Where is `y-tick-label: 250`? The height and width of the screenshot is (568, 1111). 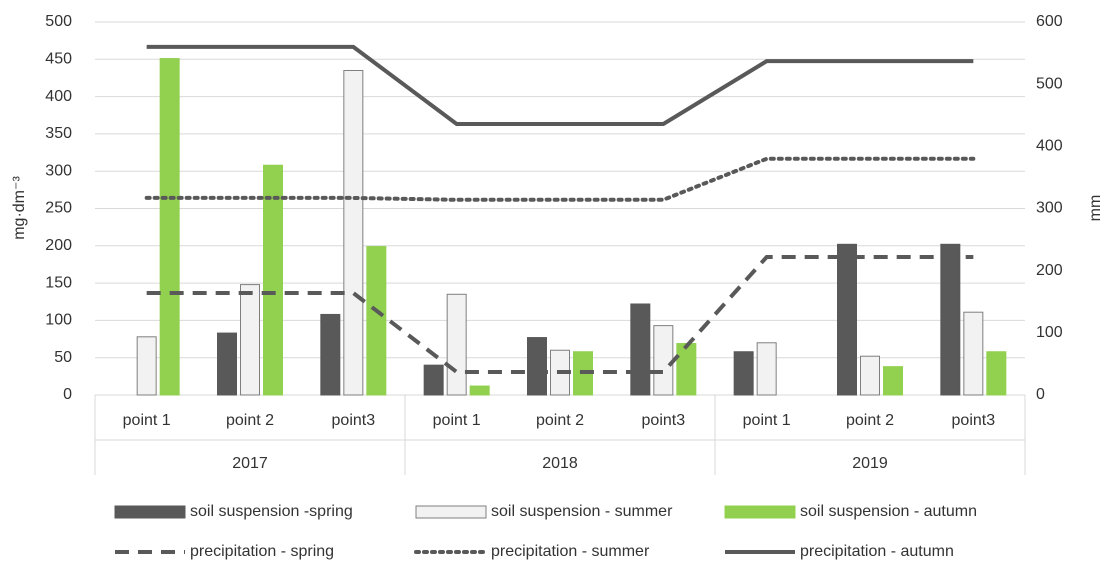 y-tick-label: 250 is located at coordinates (58, 208).